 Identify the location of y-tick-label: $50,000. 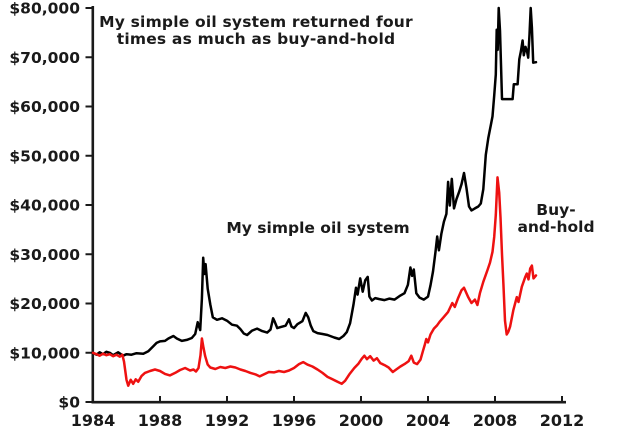
(44, 156).